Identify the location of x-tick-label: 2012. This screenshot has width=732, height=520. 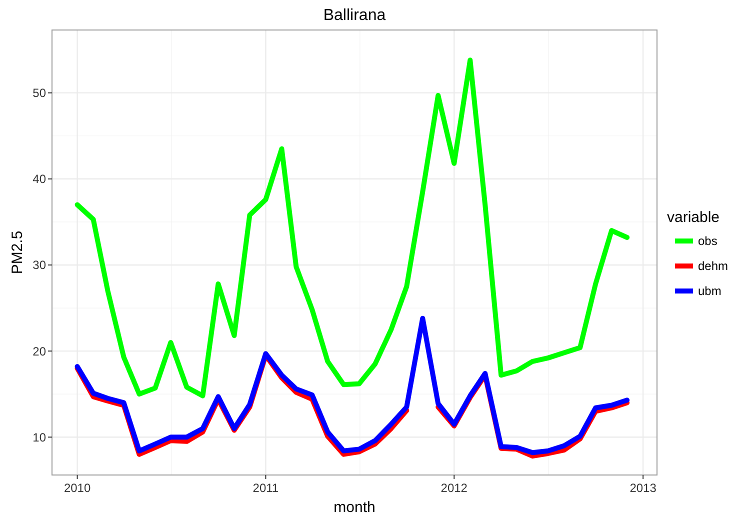
(454, 488).